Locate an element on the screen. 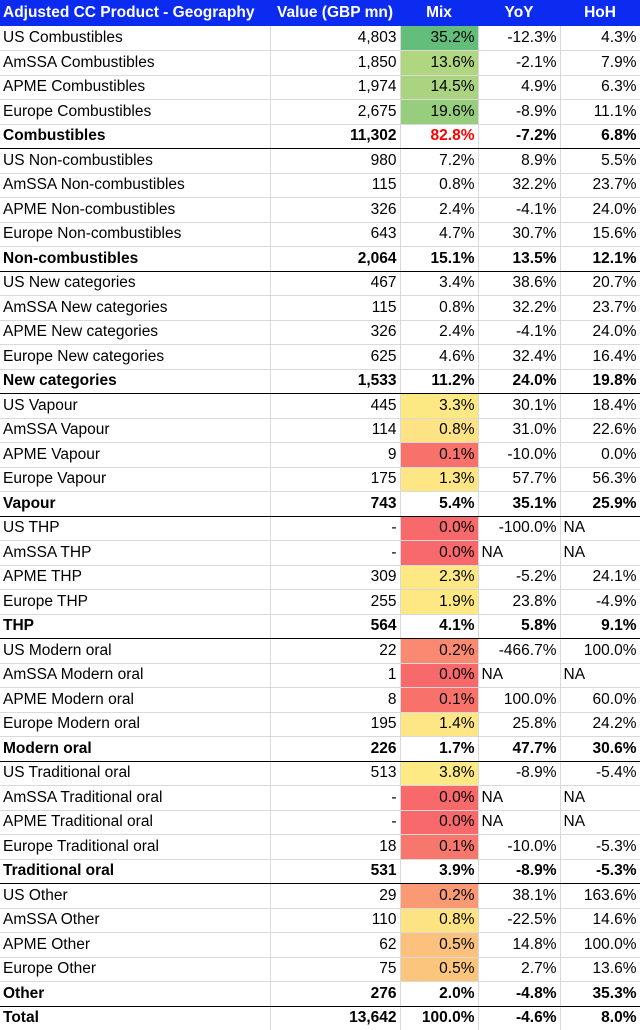 This screenshot has height=1030, width=640. product-geography-cell: US Non-combustibles is located at coordinates (135, 161).